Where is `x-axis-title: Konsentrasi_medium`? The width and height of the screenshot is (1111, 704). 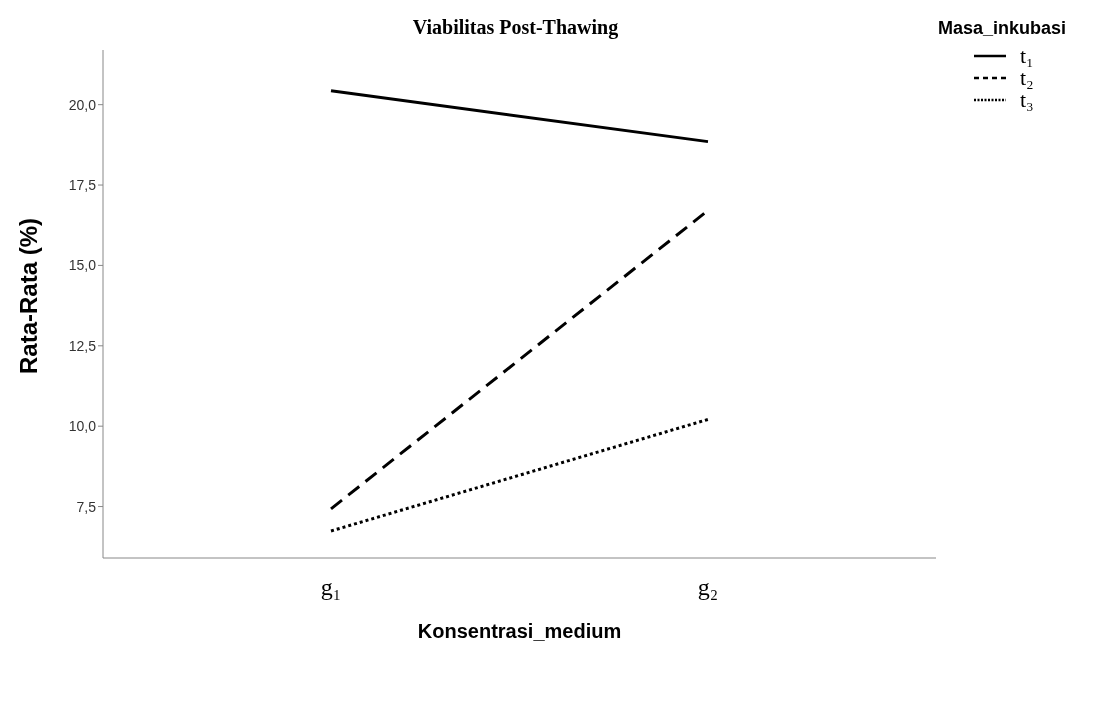
x-axis-title: Konsentrasi_medium is located at coordinates (519, 631).